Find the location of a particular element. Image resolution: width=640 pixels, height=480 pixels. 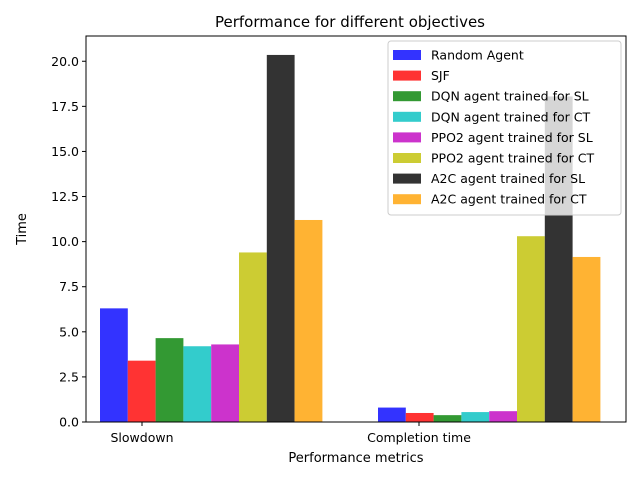

legend-label: DQN agent trained for CT is located at coordinates (510, 116).